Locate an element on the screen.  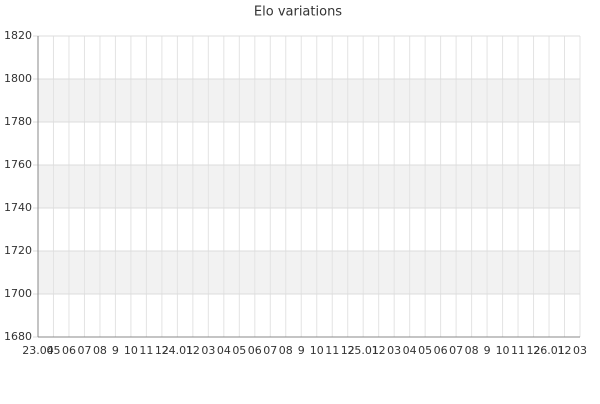
x-tick-label: 23.04 is located at coordinates (38, 350).